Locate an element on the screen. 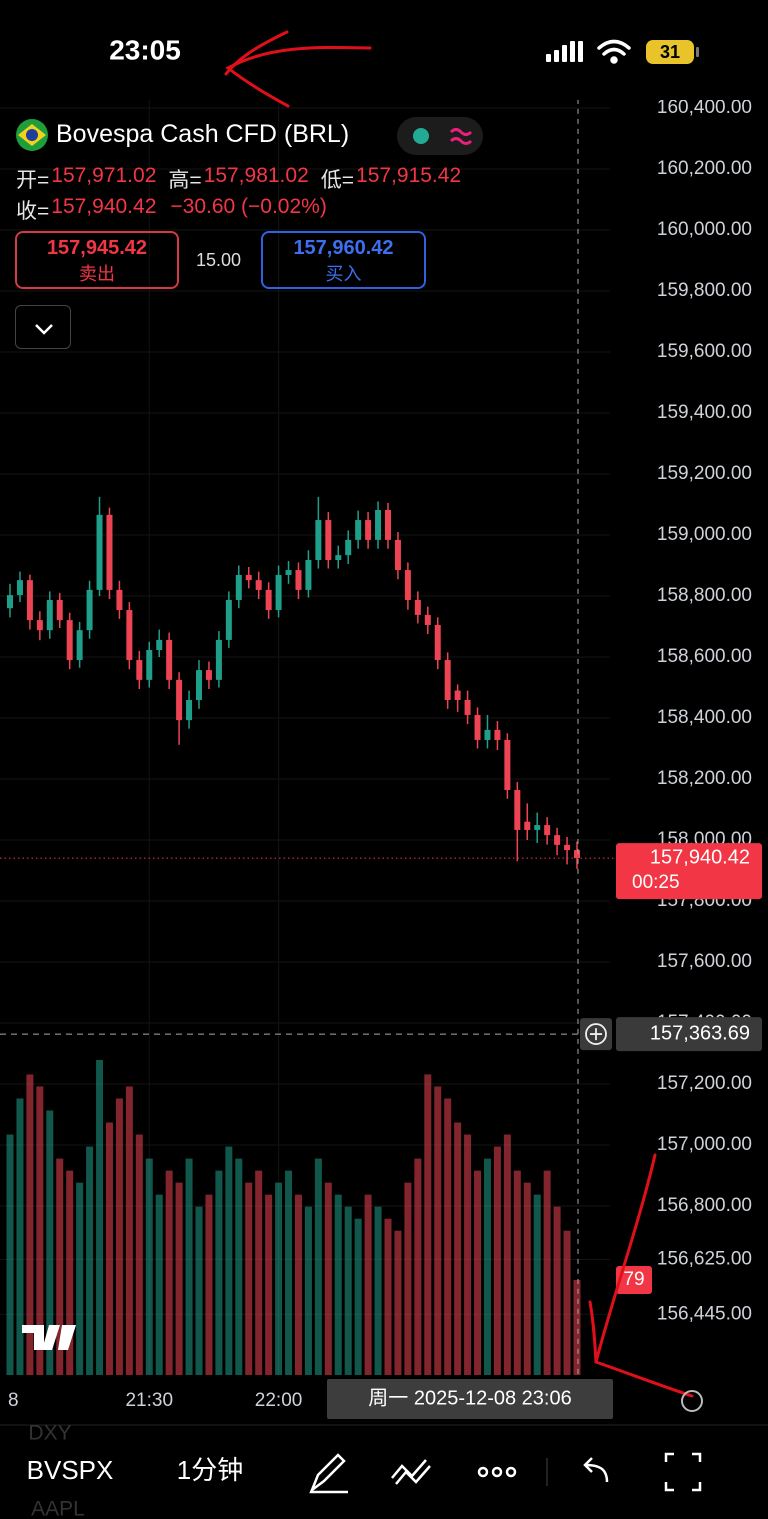  more-icon is located at coordinates (497, 1472).